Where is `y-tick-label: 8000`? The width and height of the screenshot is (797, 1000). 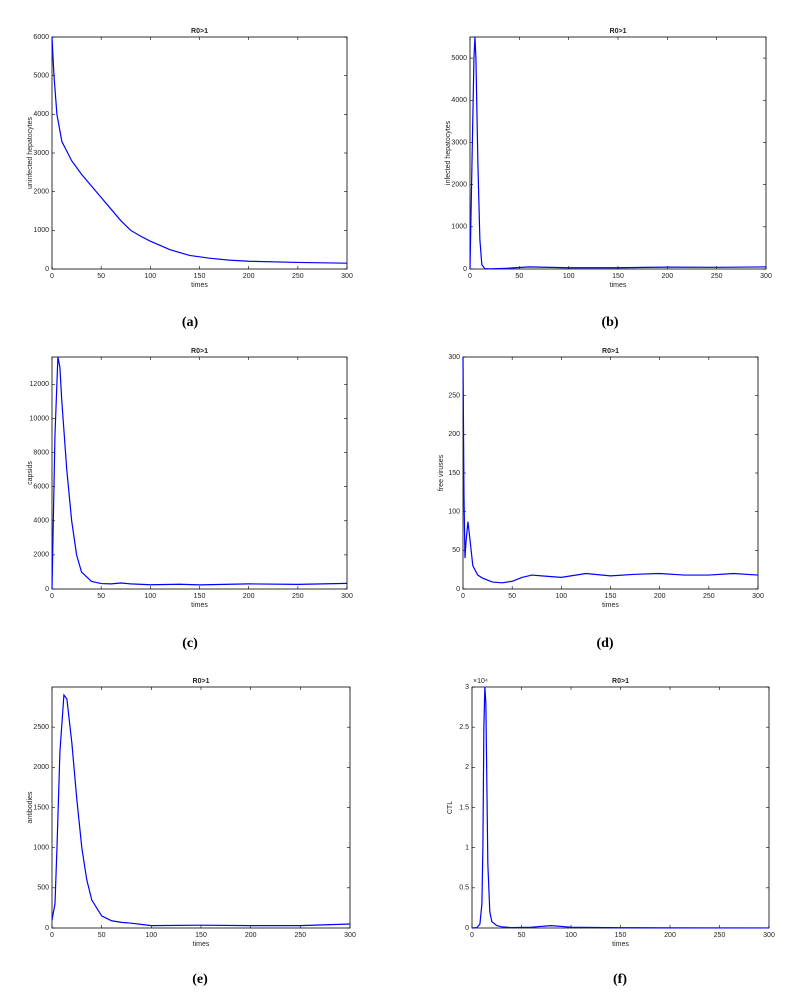 y-tick-label: 8000 is located at coordinates (41, 452).